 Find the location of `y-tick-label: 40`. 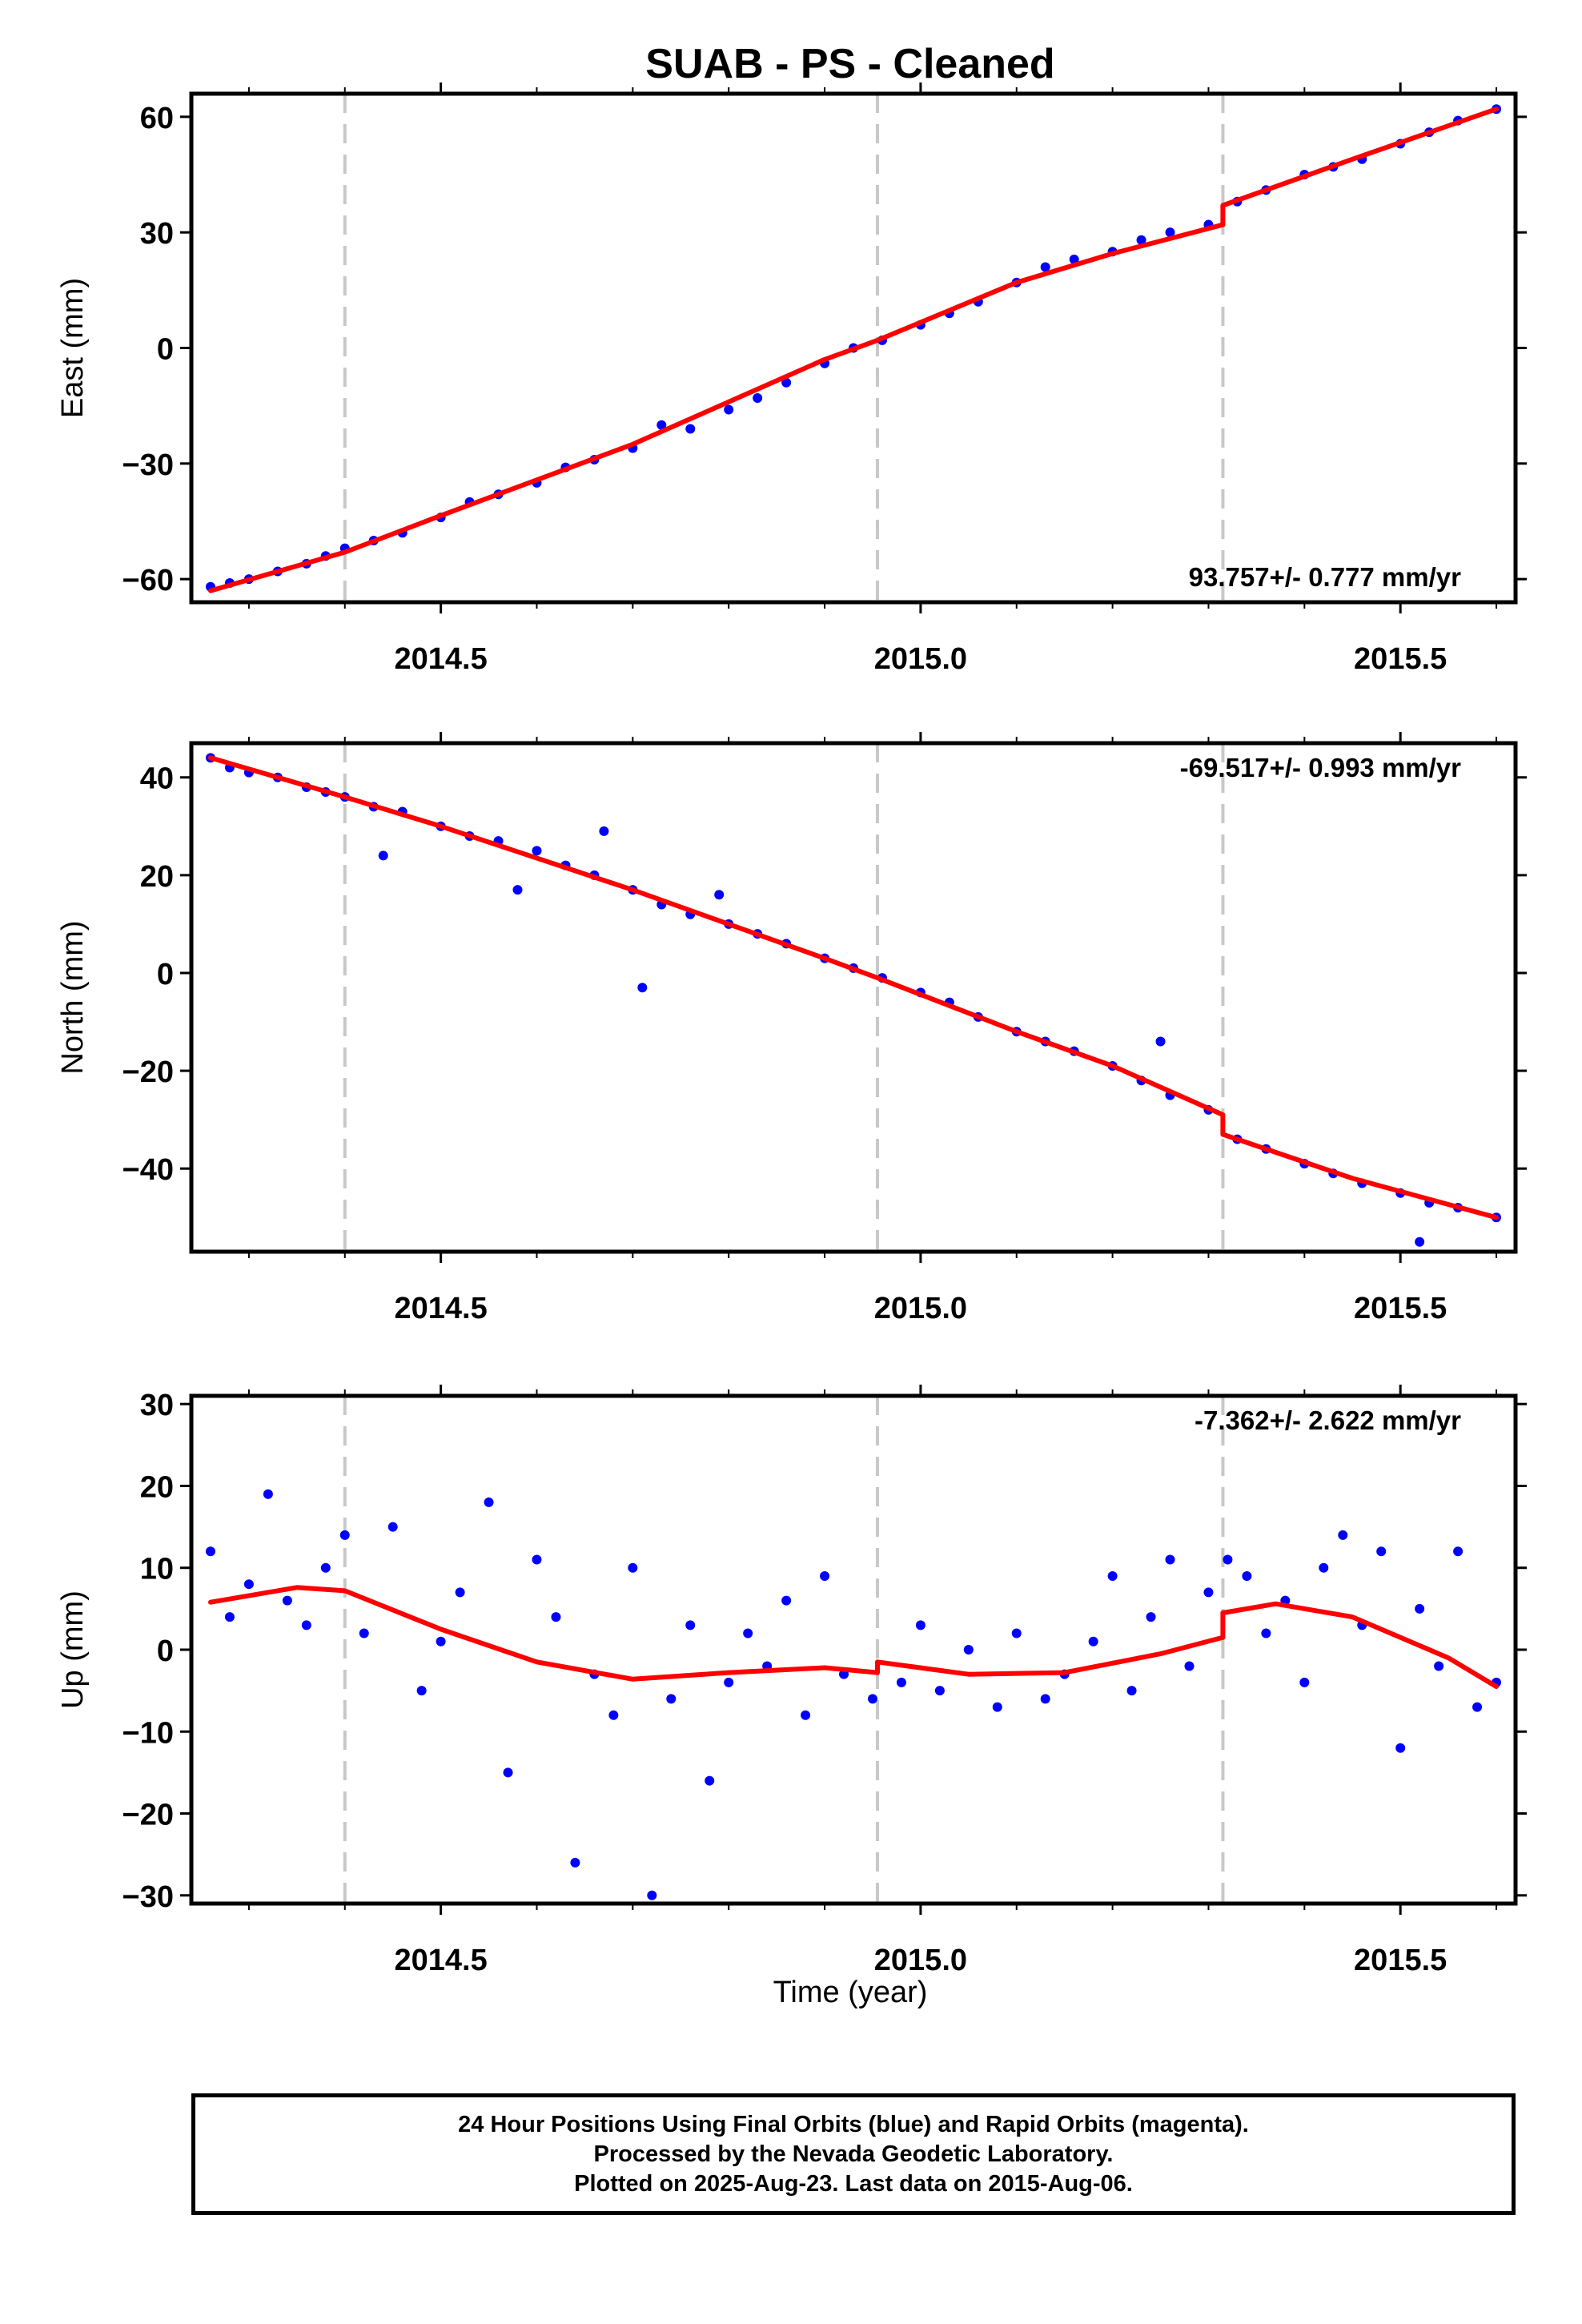

y-tick-label: 40 is located at coordinates (157, 779).